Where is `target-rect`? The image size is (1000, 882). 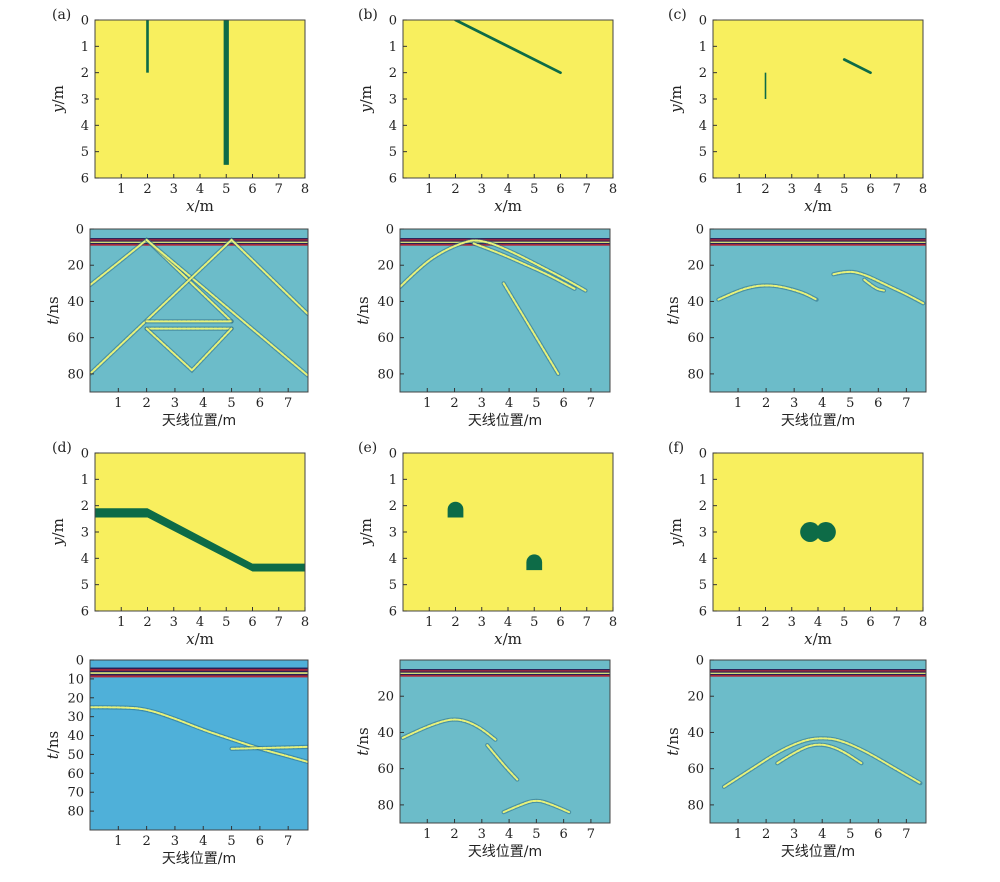
target-rect is located at coordinates (226, 92).